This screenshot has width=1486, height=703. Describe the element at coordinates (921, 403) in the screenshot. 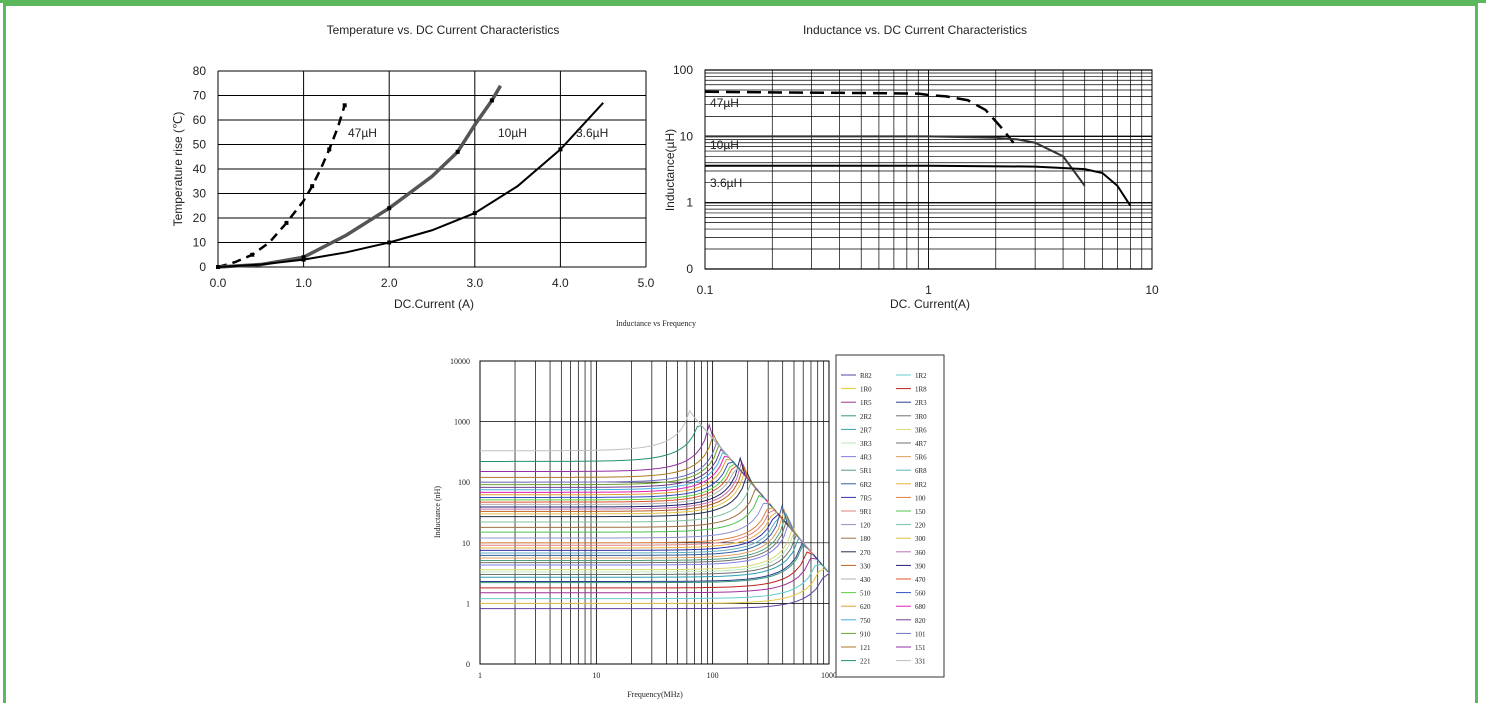

I see `legend-label: 2R3` at that location.